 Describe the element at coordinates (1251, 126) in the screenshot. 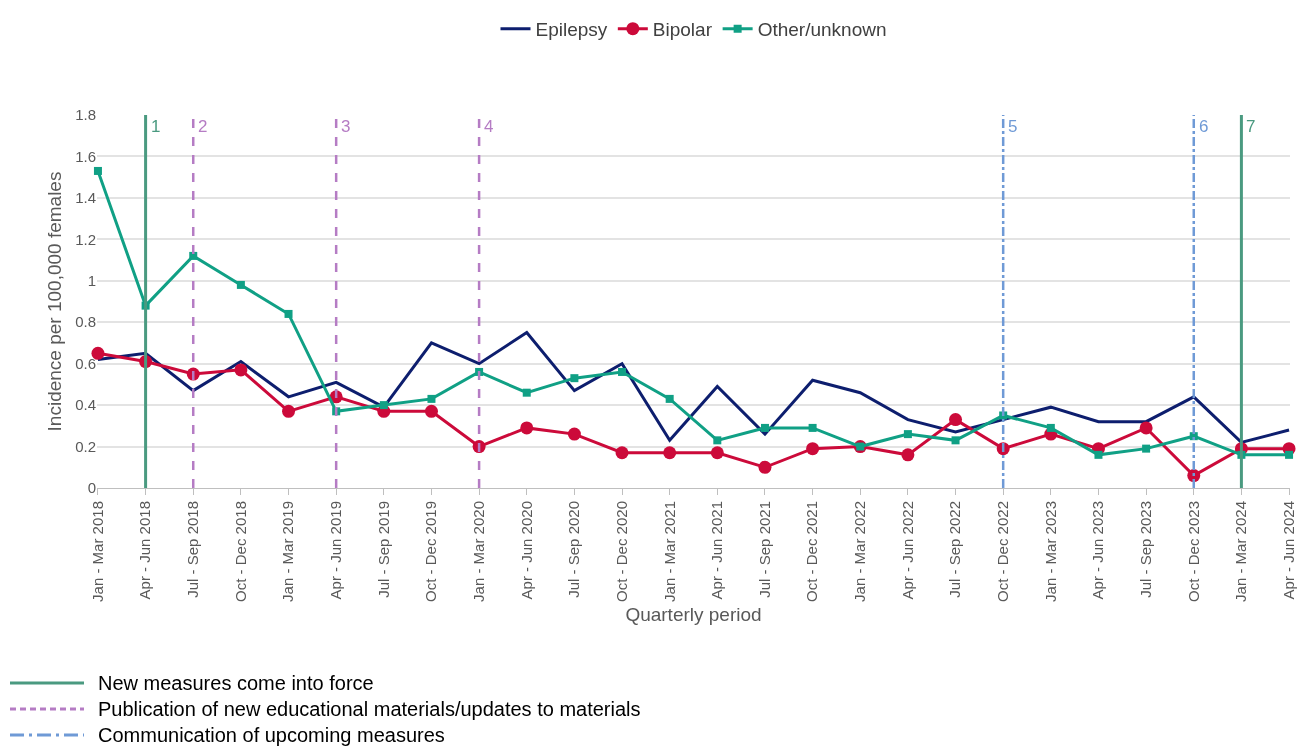

I see `ref-line-label: 7` at that location.